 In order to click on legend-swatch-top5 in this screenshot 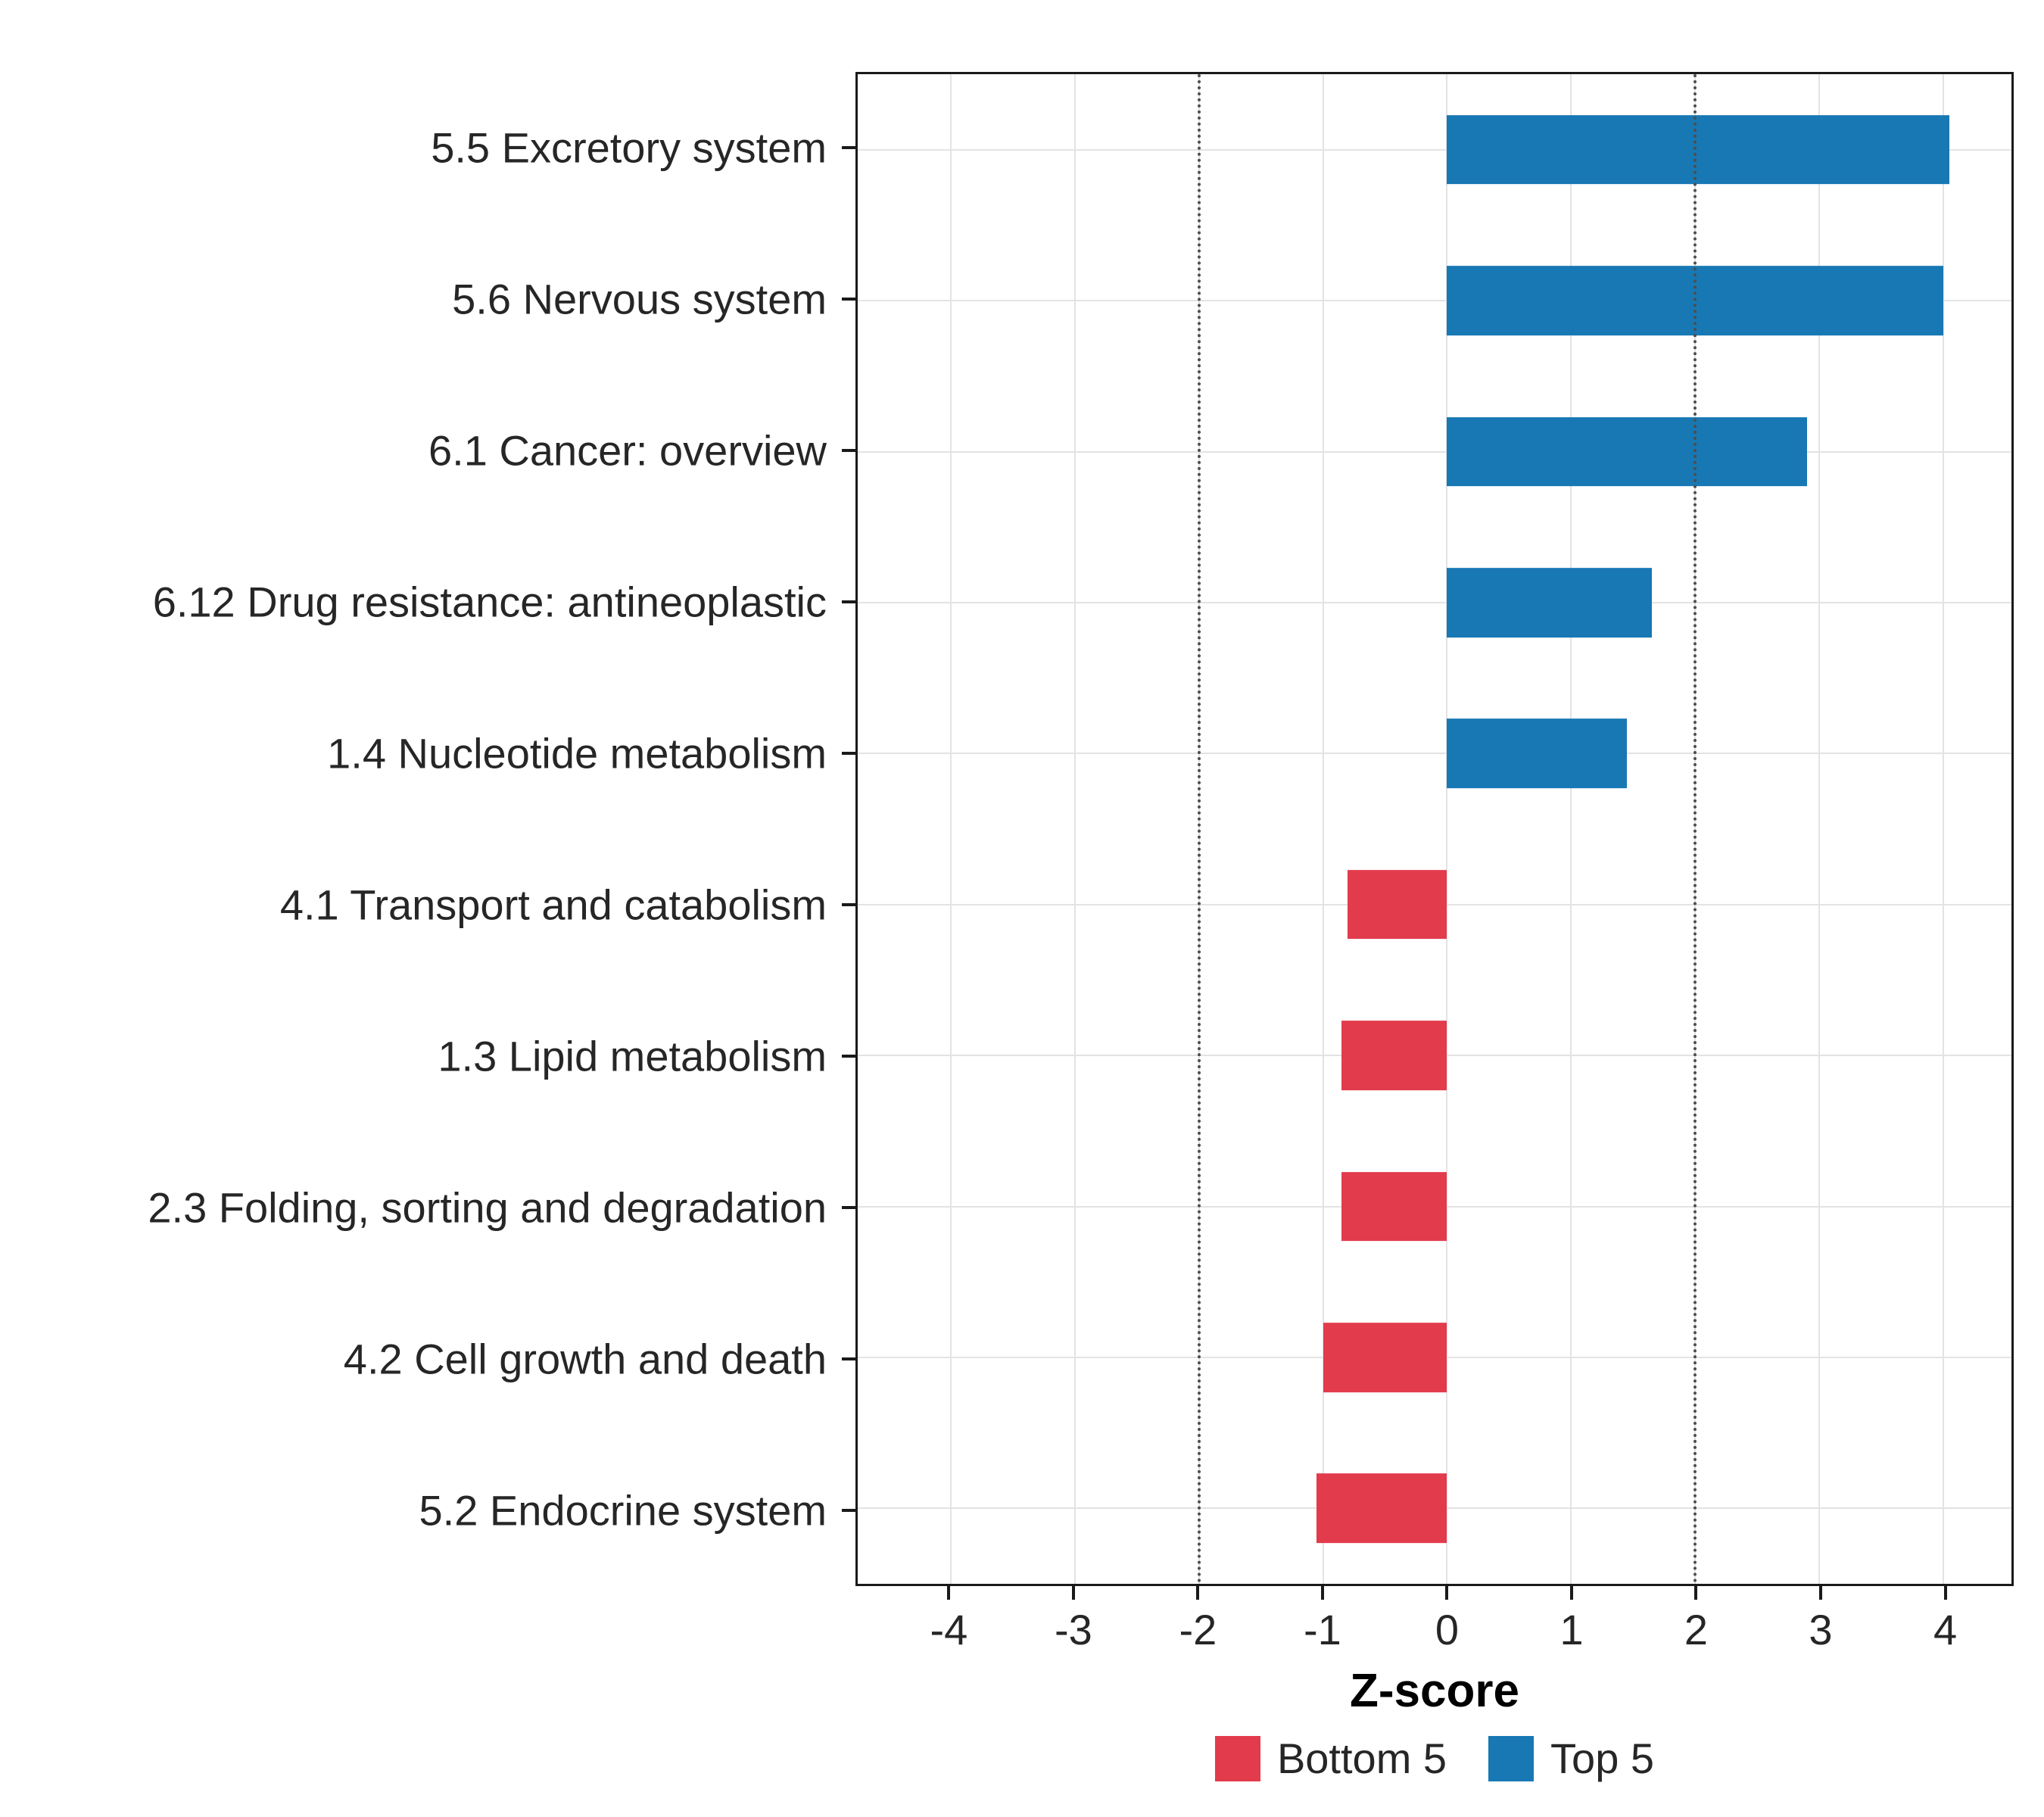, I will do `click(1511, 1758)`.